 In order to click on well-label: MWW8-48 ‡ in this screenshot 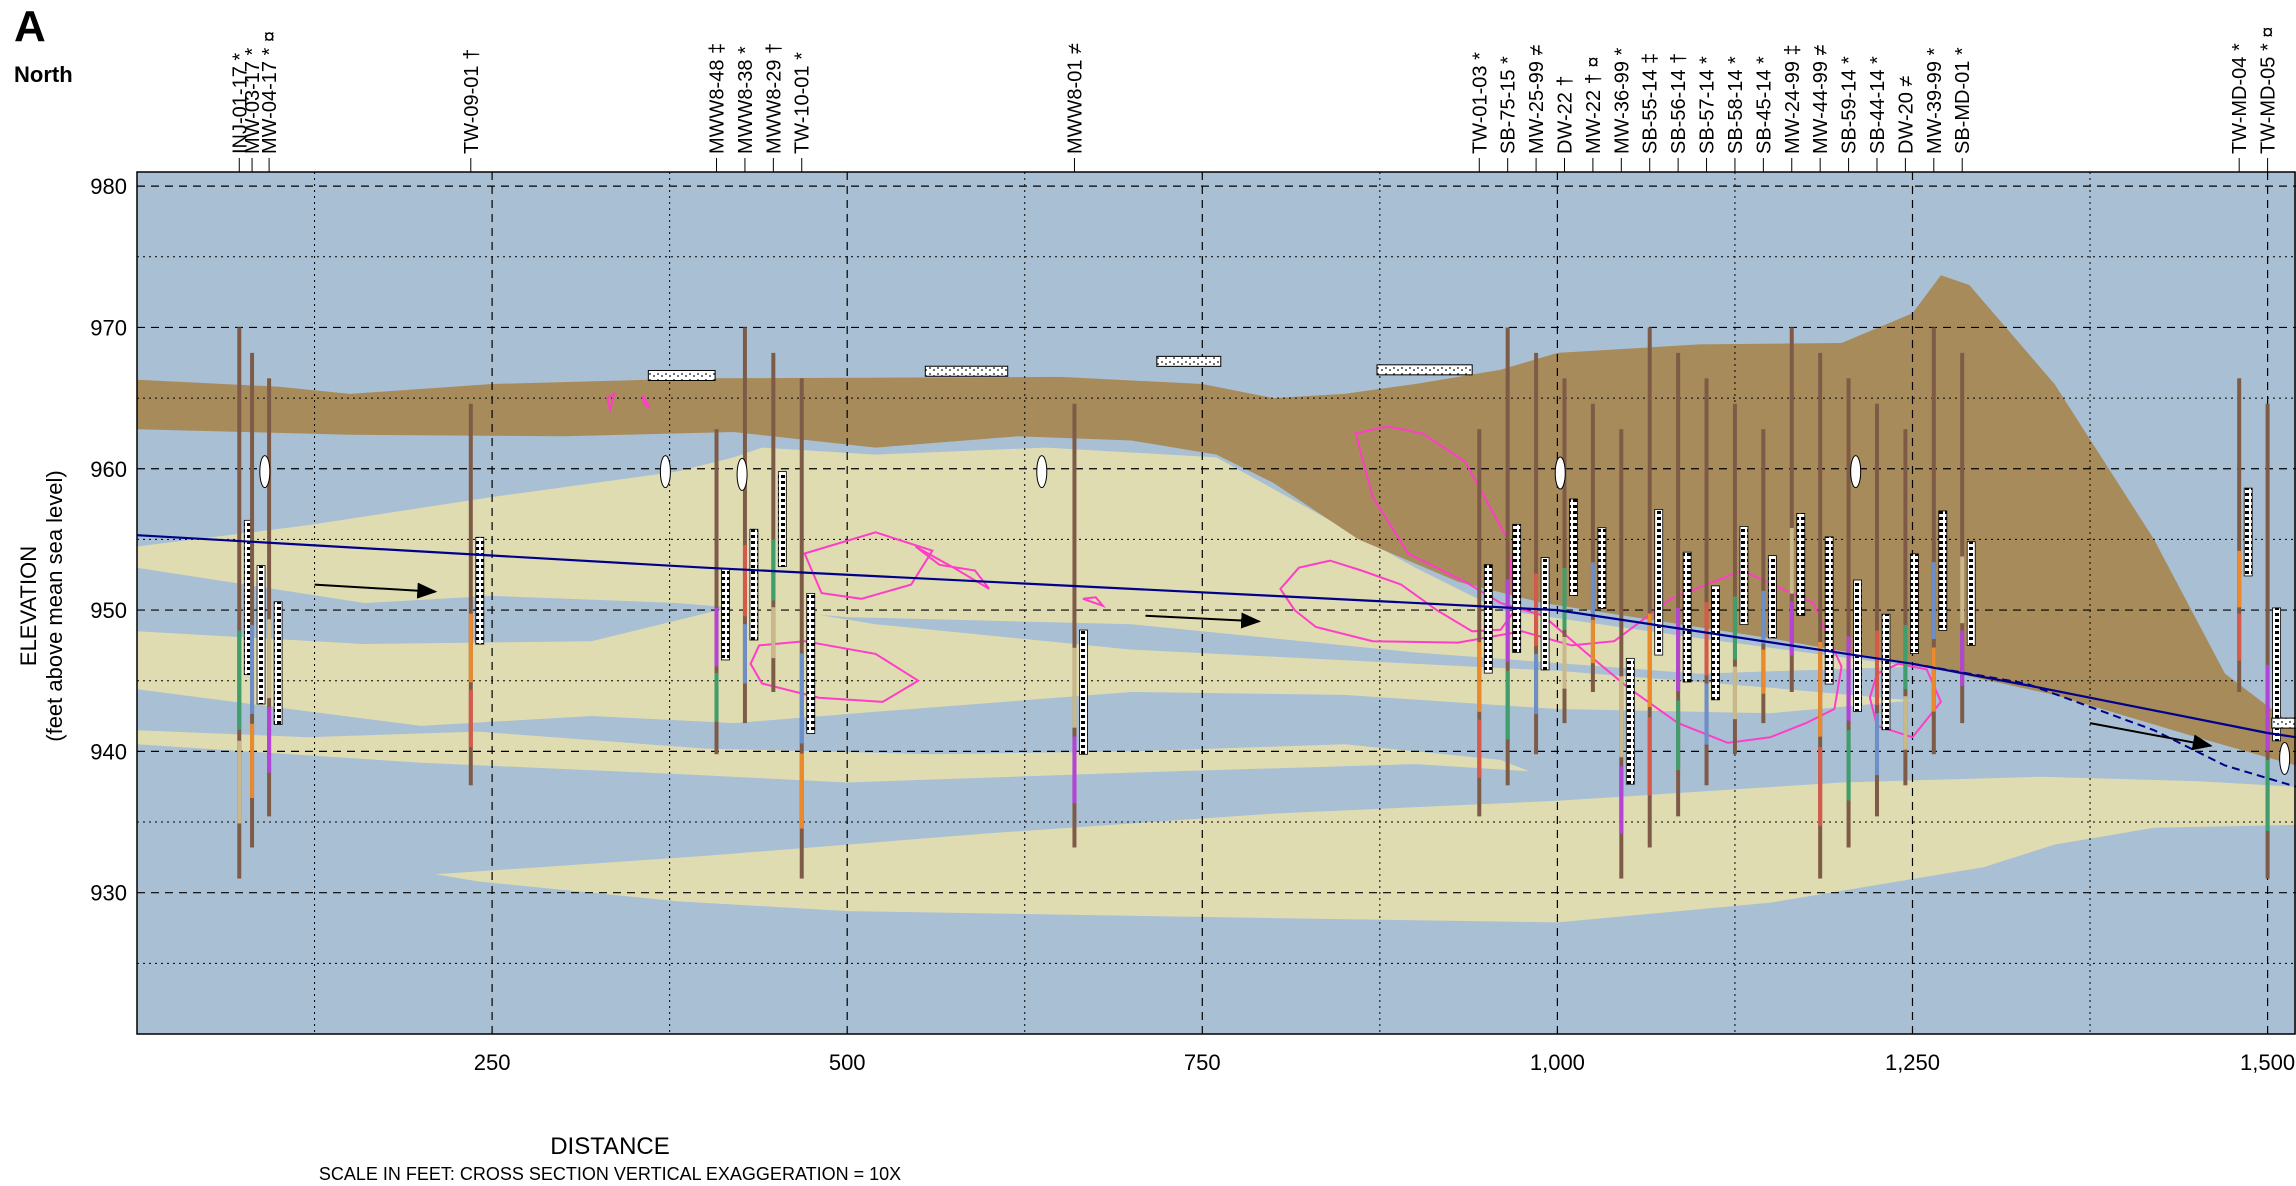, I will do `click(718, 98)`.